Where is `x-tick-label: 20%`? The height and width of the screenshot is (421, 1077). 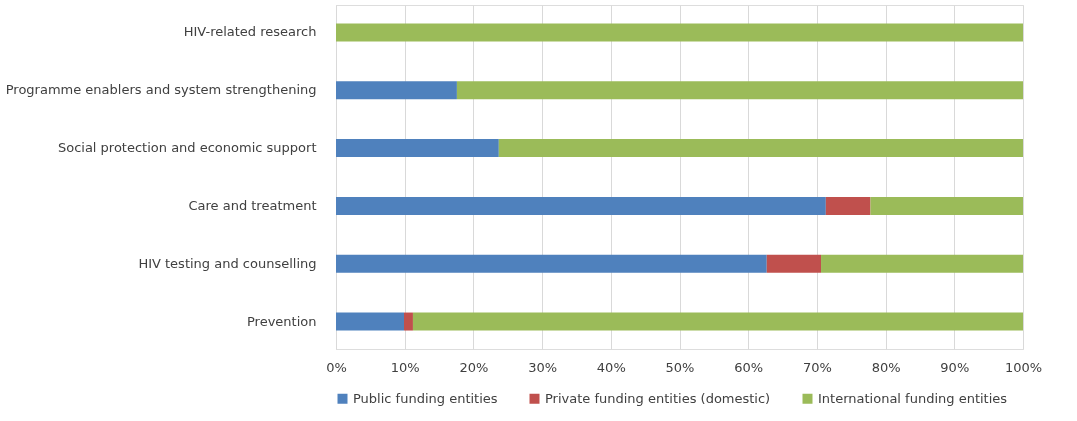
x-tick-label: 20% is located at coordinates (474, 367).